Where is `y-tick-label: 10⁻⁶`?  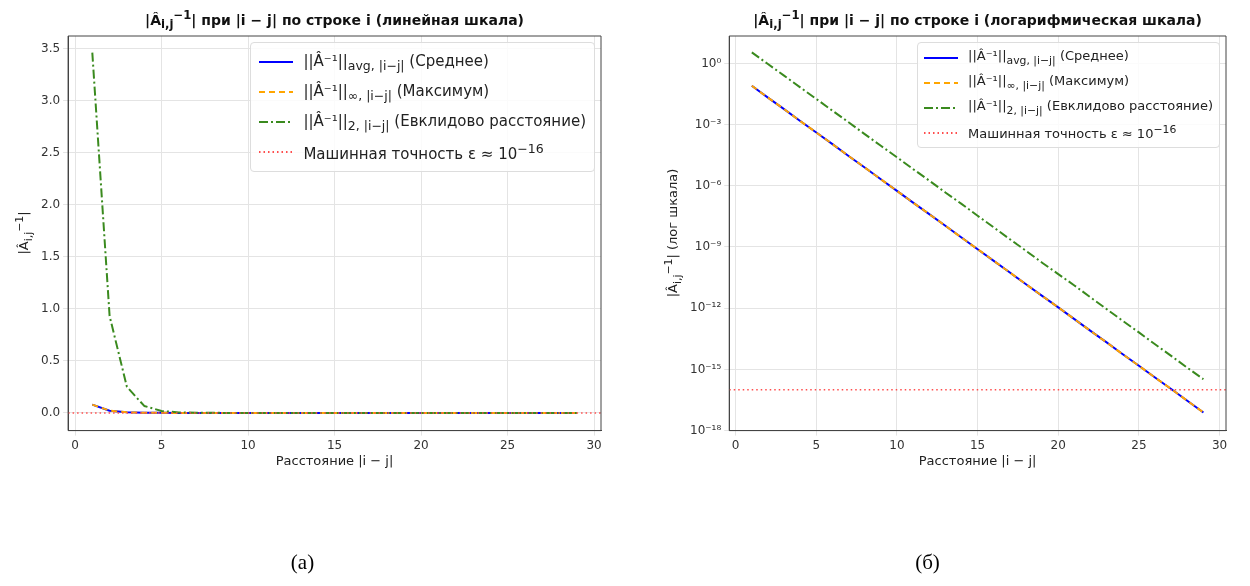 y-tick-label: 10⁻⁶ is located at coordinates (708, 184).